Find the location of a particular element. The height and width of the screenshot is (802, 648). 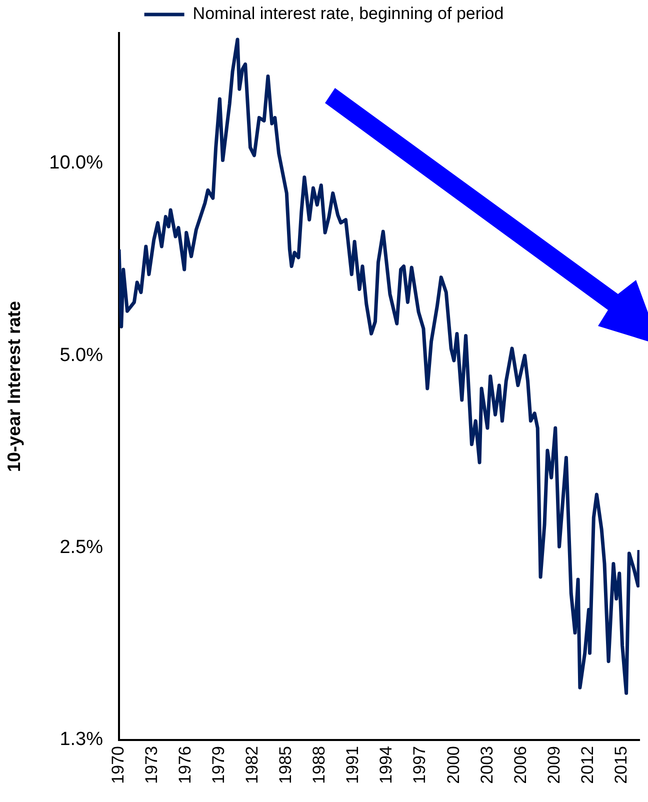

y-axis-title: 10-year Interest rate is located at coordinates (14, 386).